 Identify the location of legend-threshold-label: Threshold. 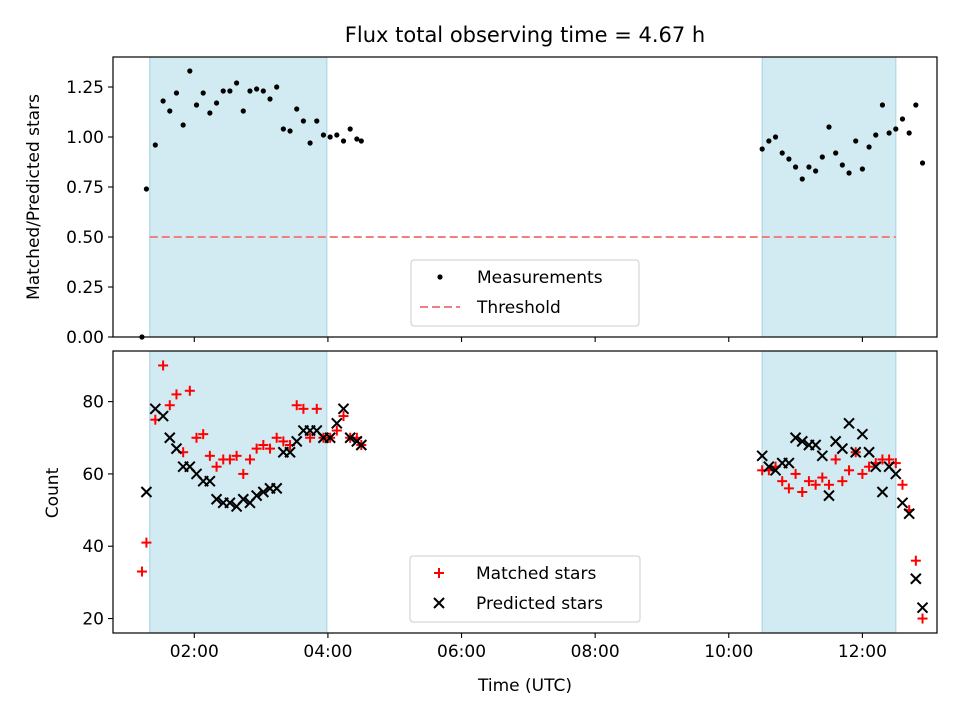
(518, 308).